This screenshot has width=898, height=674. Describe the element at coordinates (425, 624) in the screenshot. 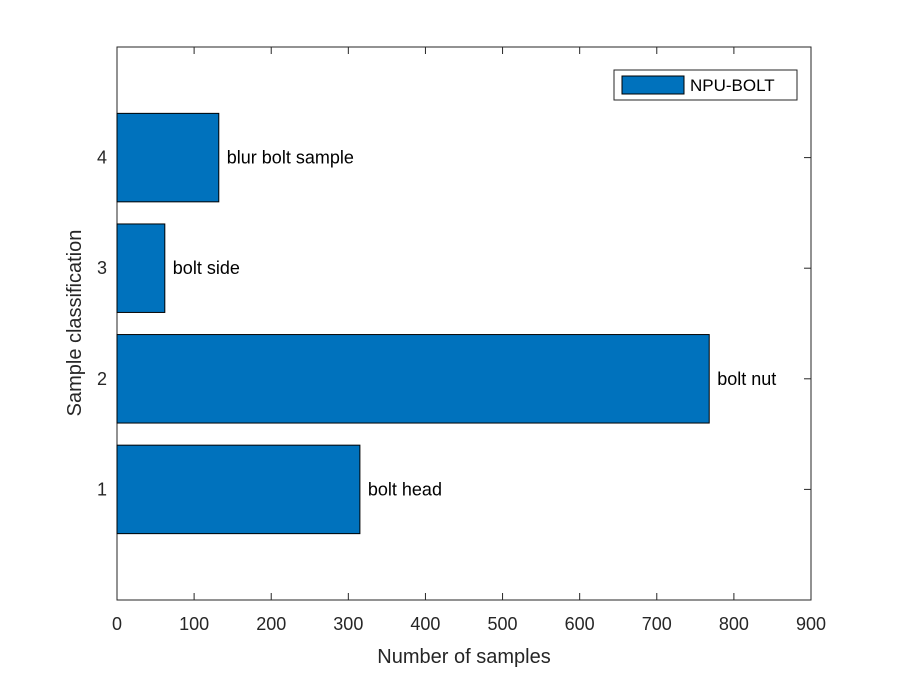

I see `x-tick-label: 400` at that location.